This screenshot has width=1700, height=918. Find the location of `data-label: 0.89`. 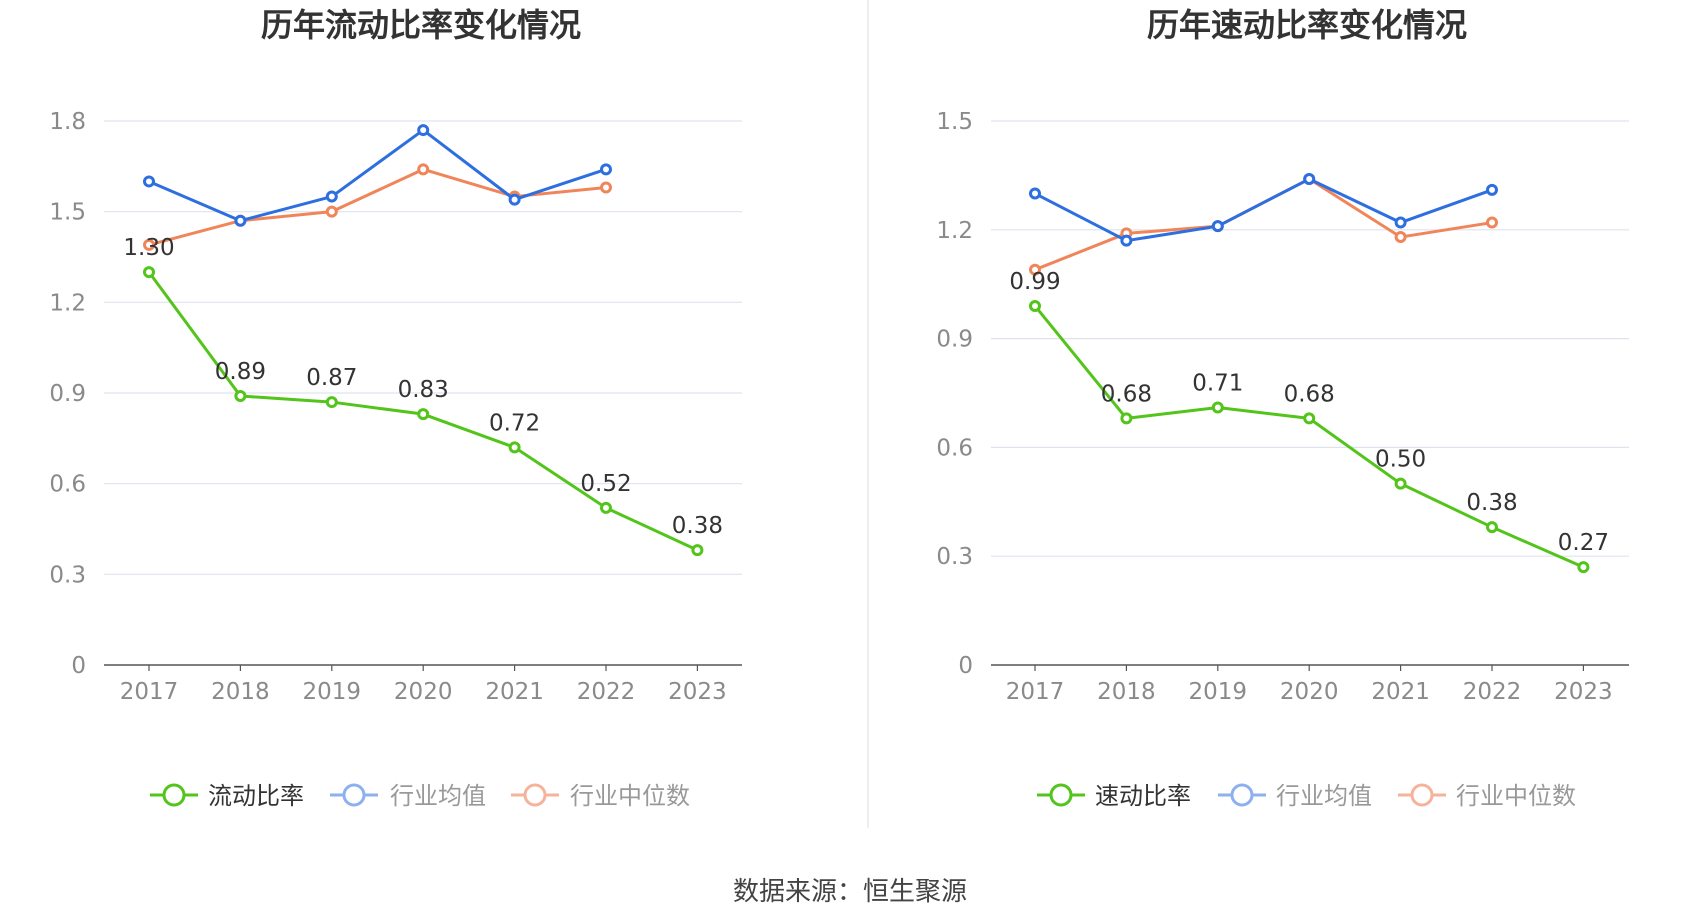

data-label: 0.89 is located at coordinates (240, 372).